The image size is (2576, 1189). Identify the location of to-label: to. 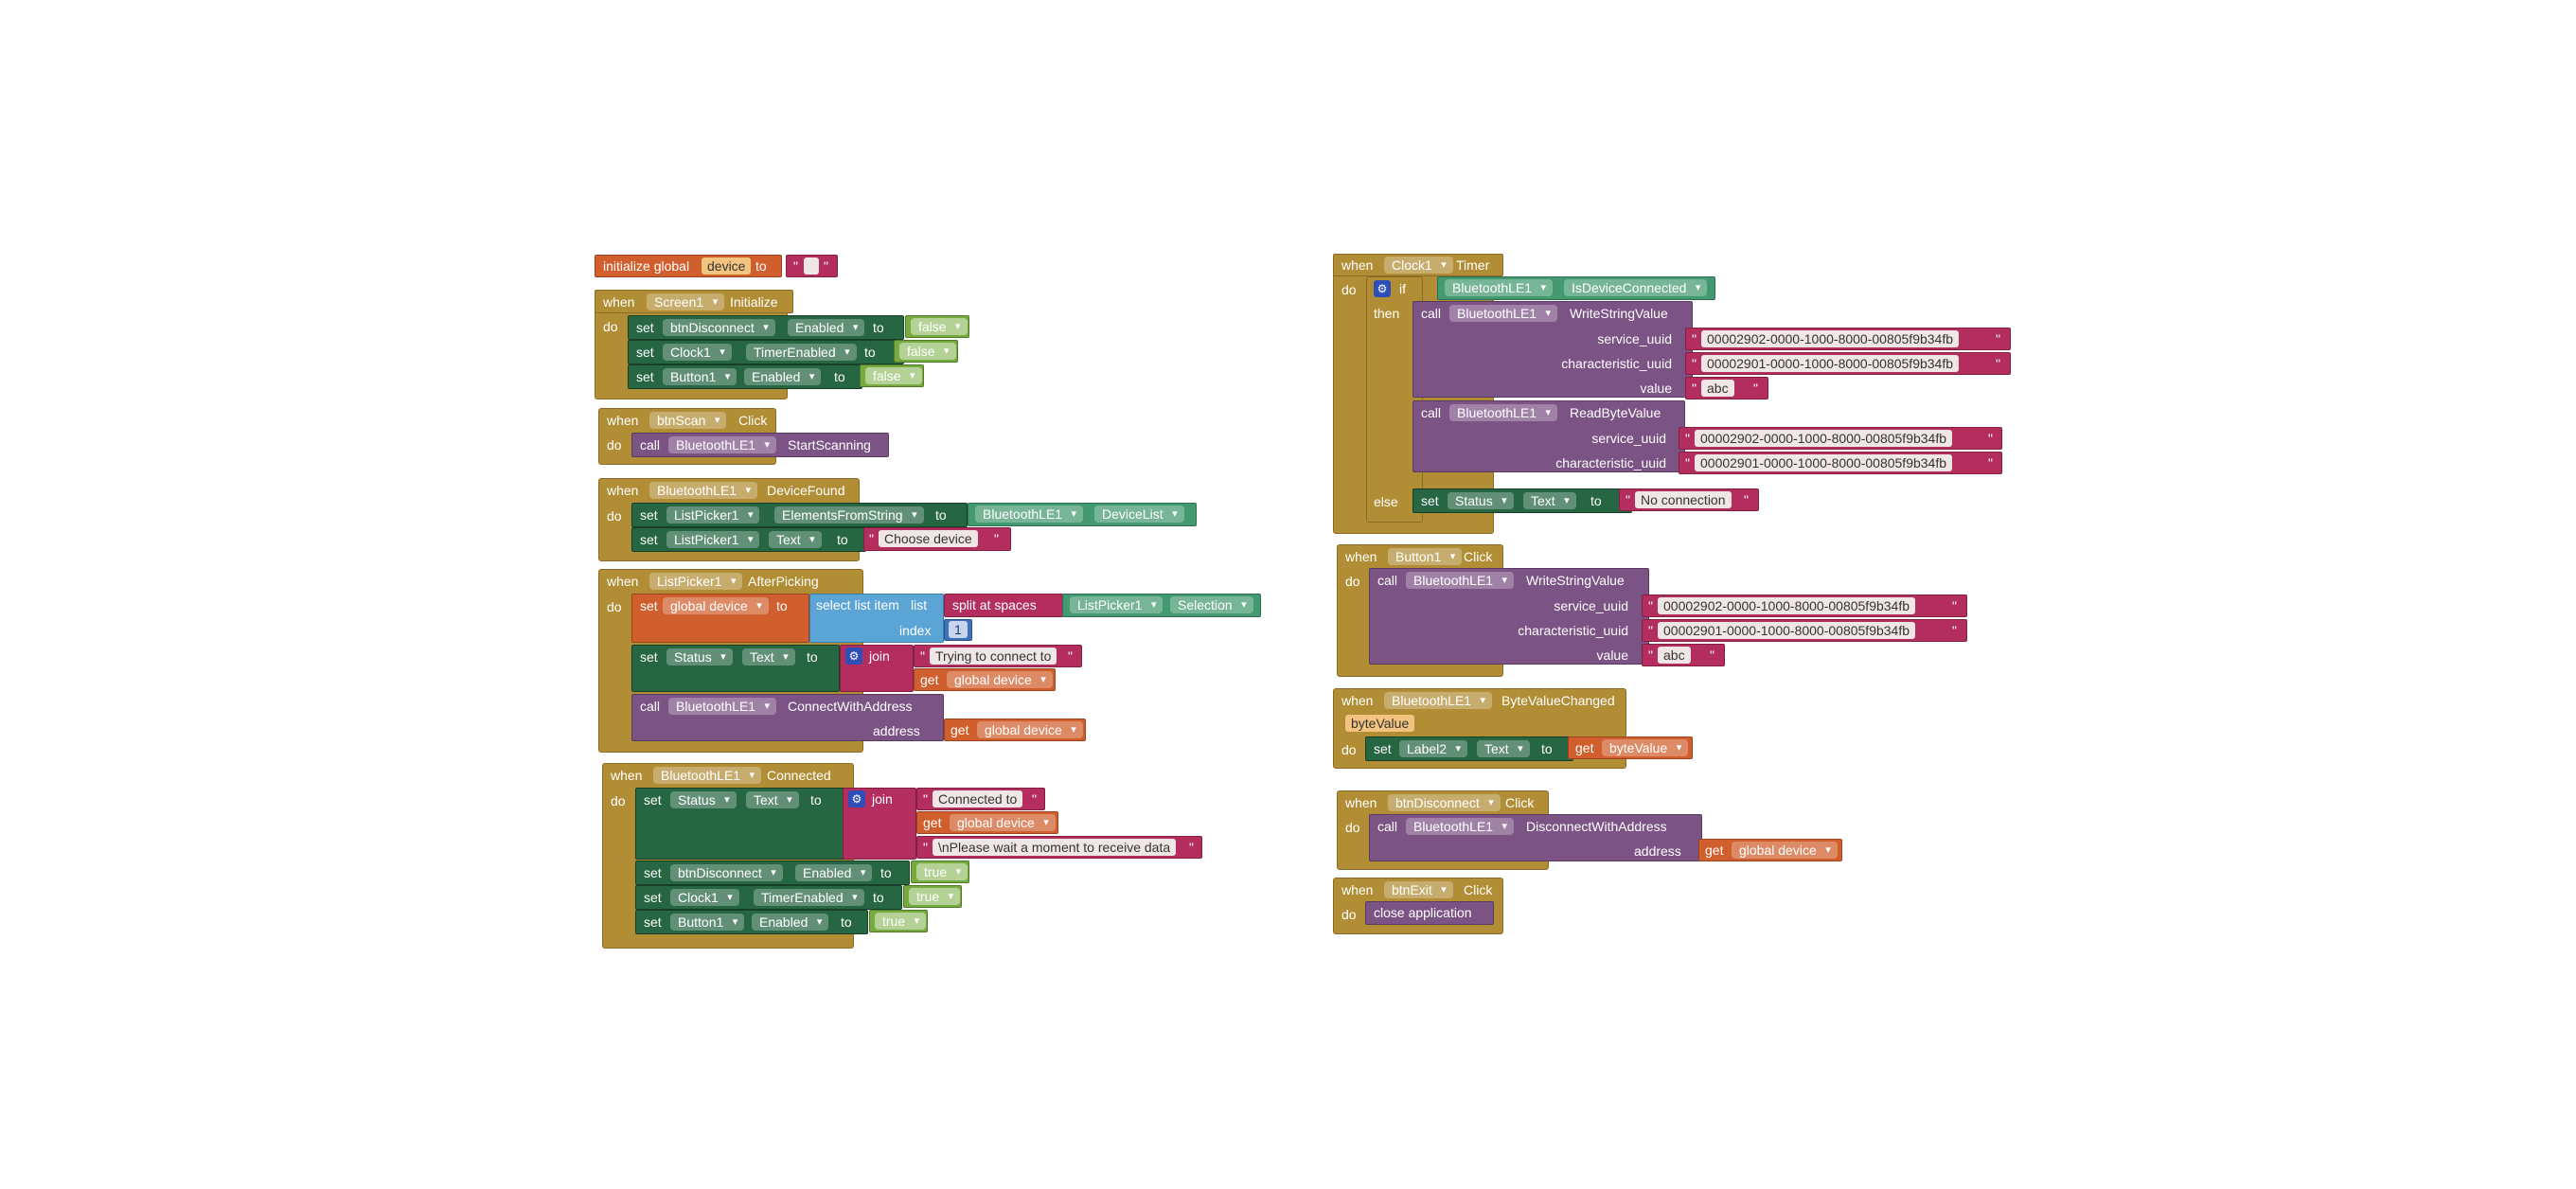
(870, 352).